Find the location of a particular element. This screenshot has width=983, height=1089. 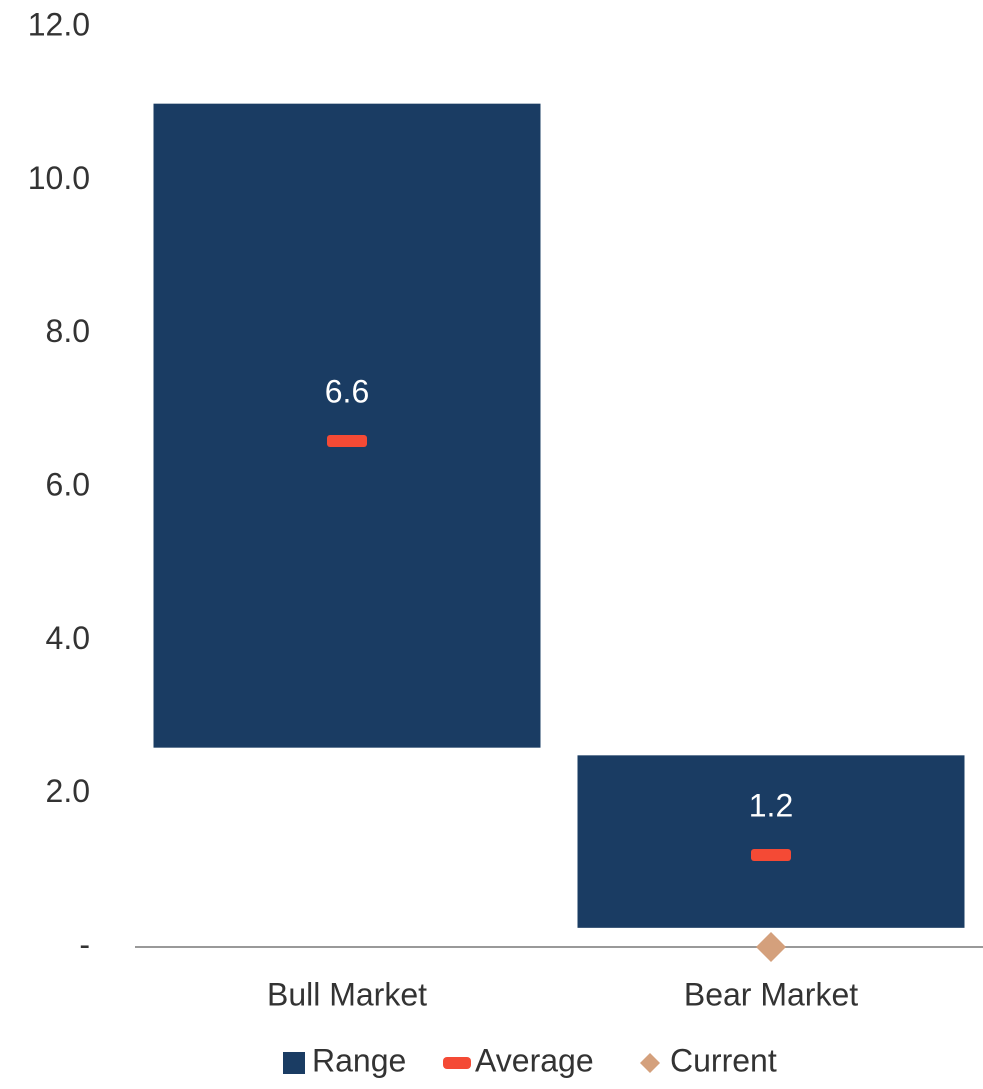

legend-label: Average is located at coordinates (534, 1060).